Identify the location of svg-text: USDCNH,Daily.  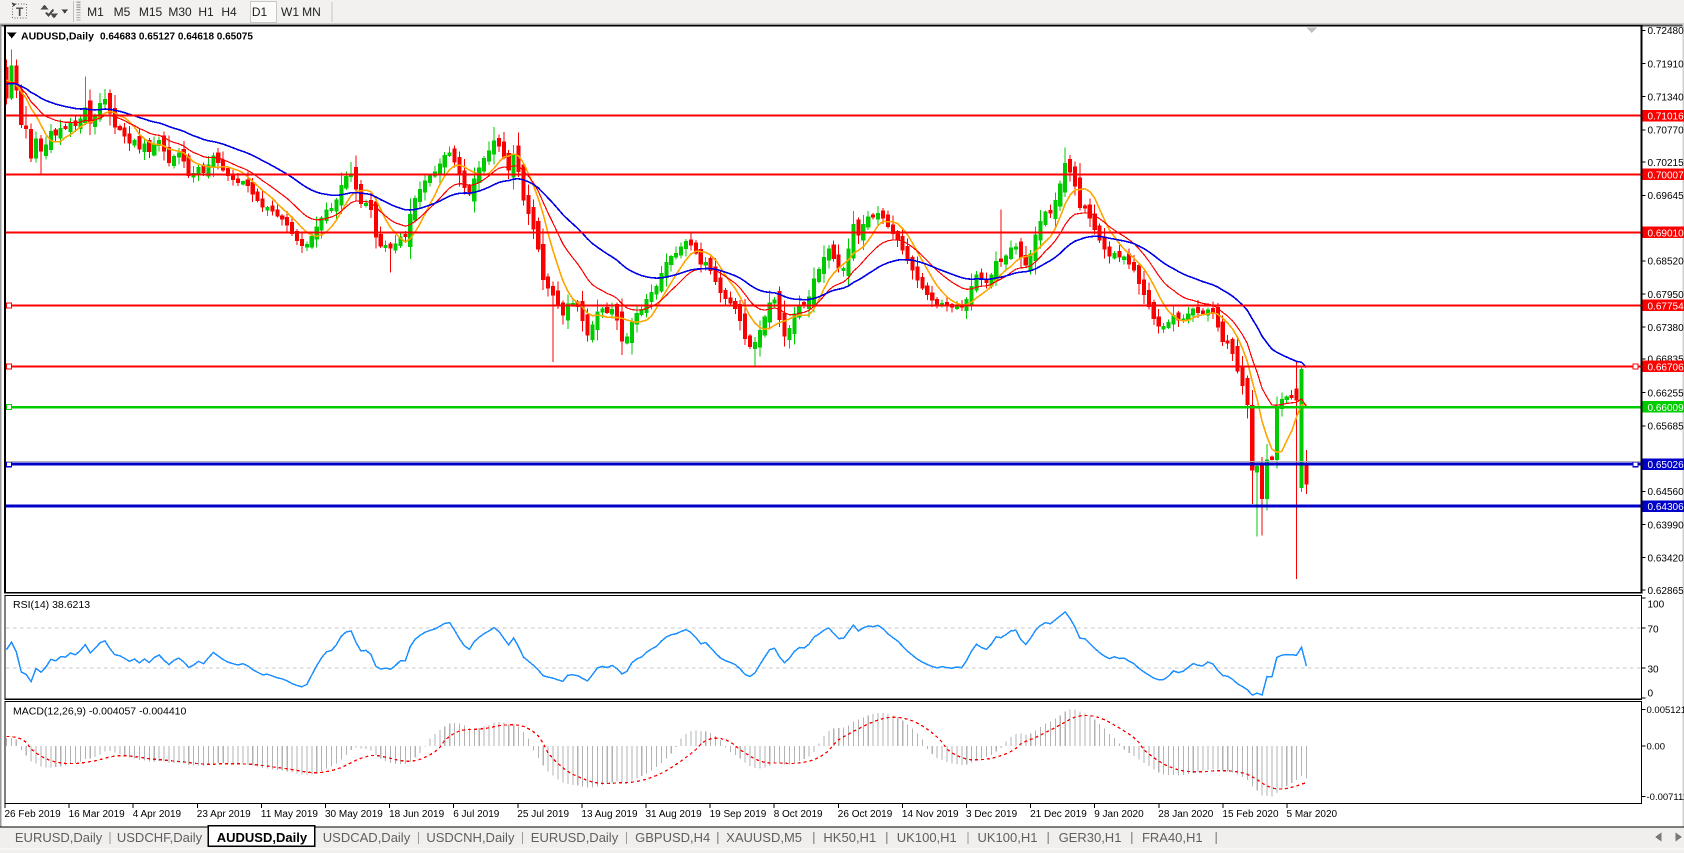
(470, 837).